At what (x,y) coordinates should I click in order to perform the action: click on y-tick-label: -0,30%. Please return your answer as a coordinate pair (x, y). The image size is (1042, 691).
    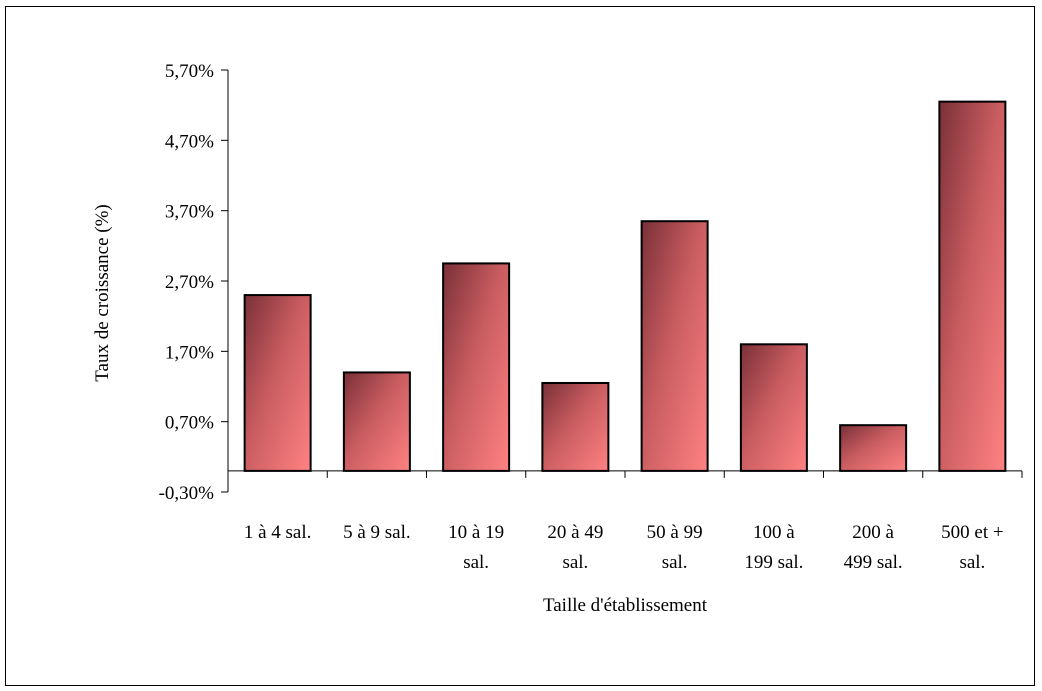
    Looking at the image, I should click on (187, 493).